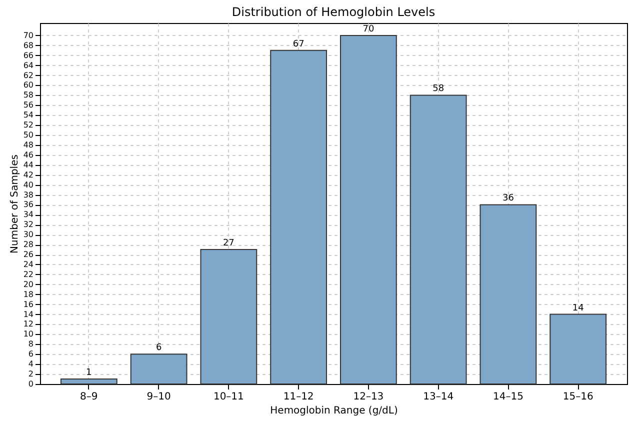  I want to click on y-tick-label: 48, so click(28, 145).